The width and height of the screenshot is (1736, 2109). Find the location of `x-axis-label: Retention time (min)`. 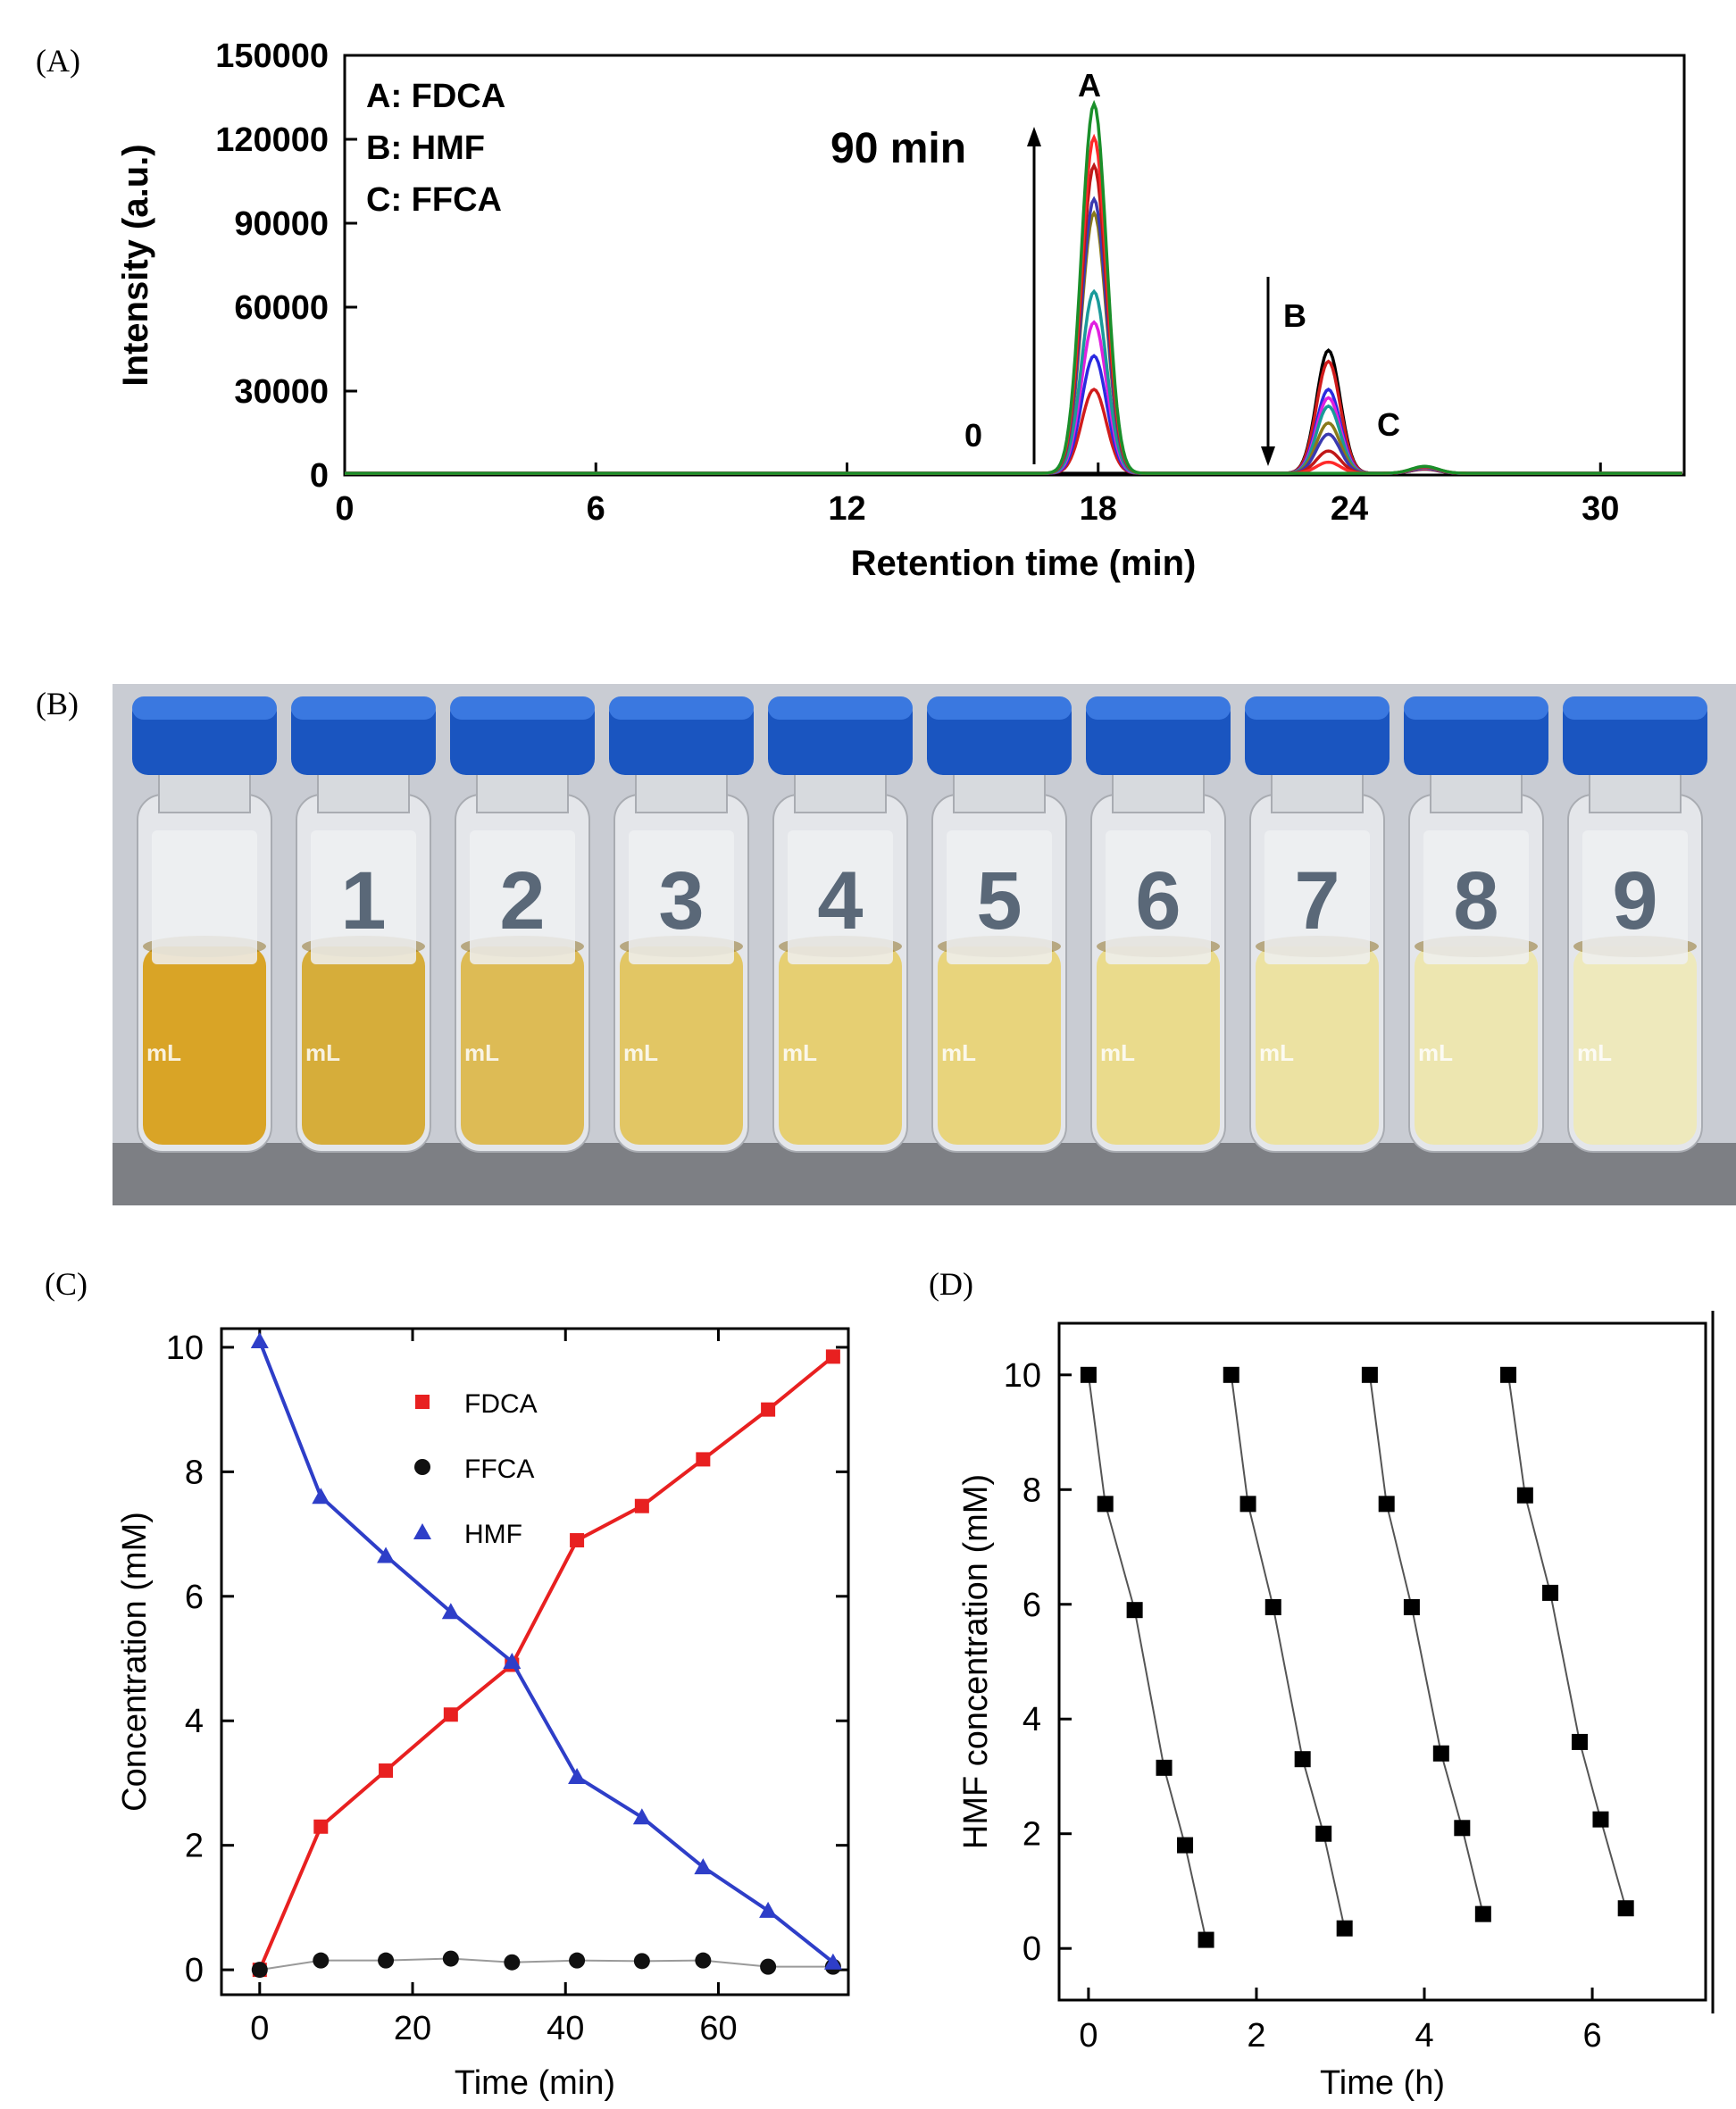

x-axis-label: Retention time (min) is located at coordinates (1024, 563).